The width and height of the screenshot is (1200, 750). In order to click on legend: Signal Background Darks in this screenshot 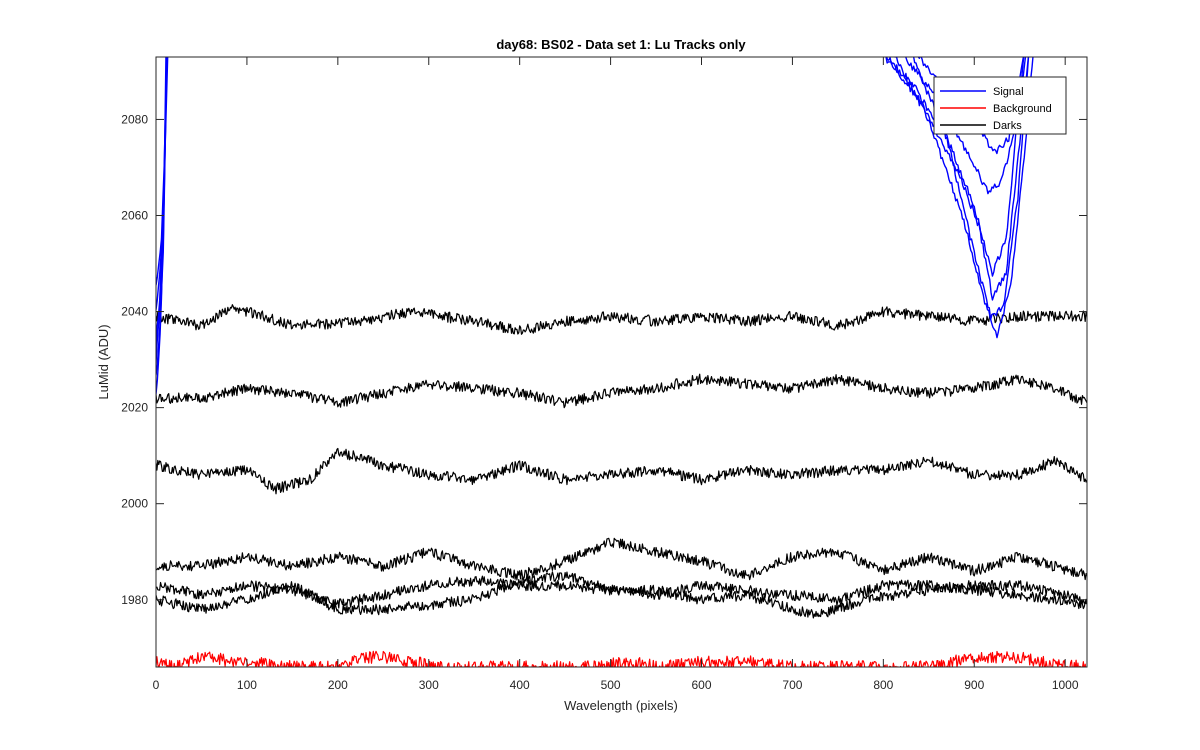, I will do `click(1000, 105)`.